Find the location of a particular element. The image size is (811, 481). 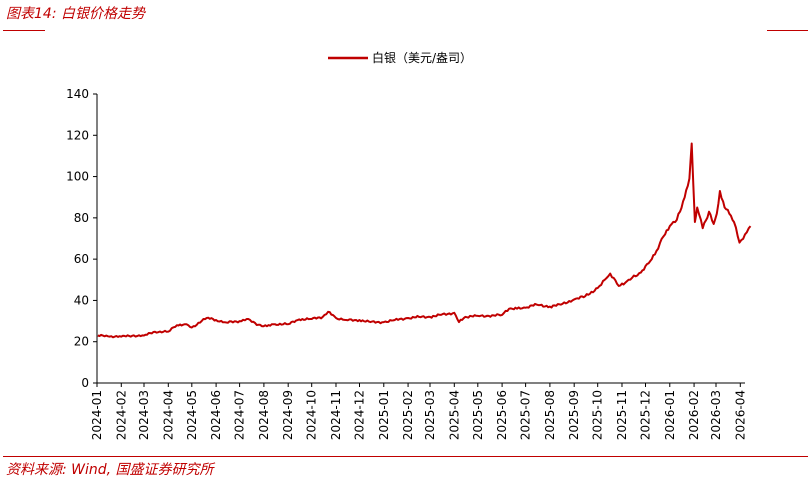

figure-title: 图表14: 白银价格走势 is located at coordinates (75, 14).